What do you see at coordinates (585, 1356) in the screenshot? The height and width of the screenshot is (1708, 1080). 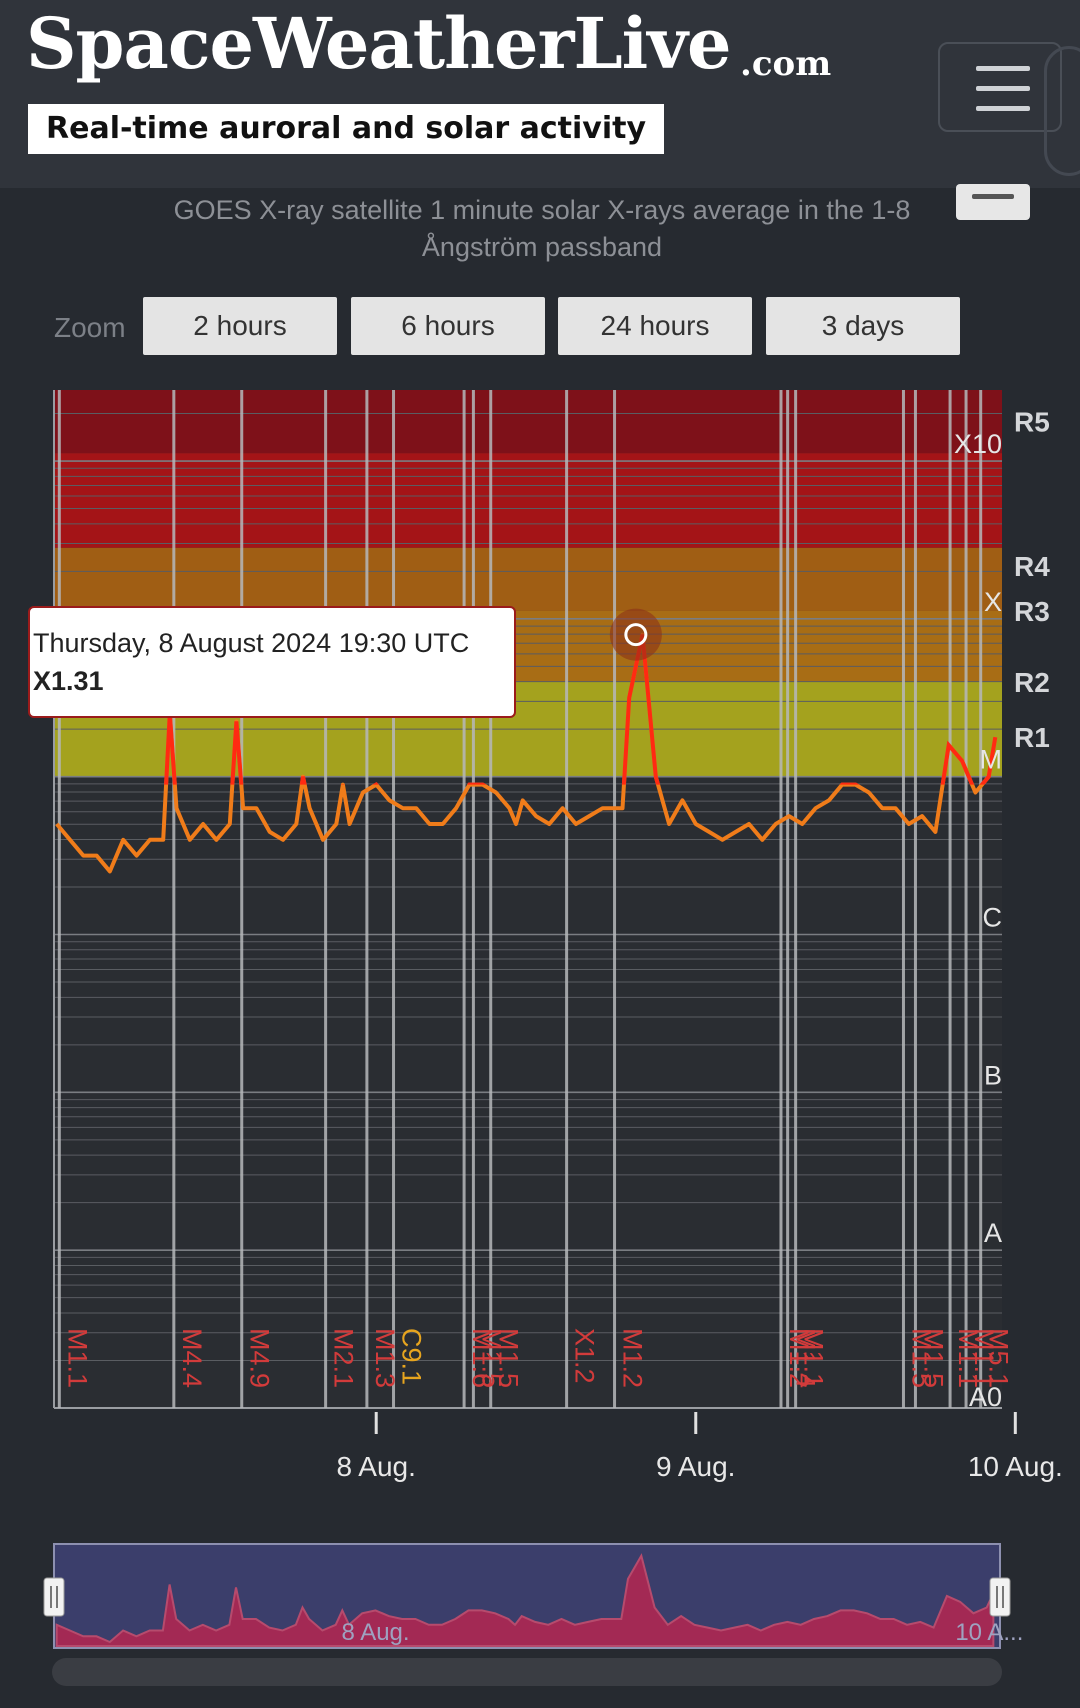 I see `flare-label: X1.2` at bounding box center [585, 1356].